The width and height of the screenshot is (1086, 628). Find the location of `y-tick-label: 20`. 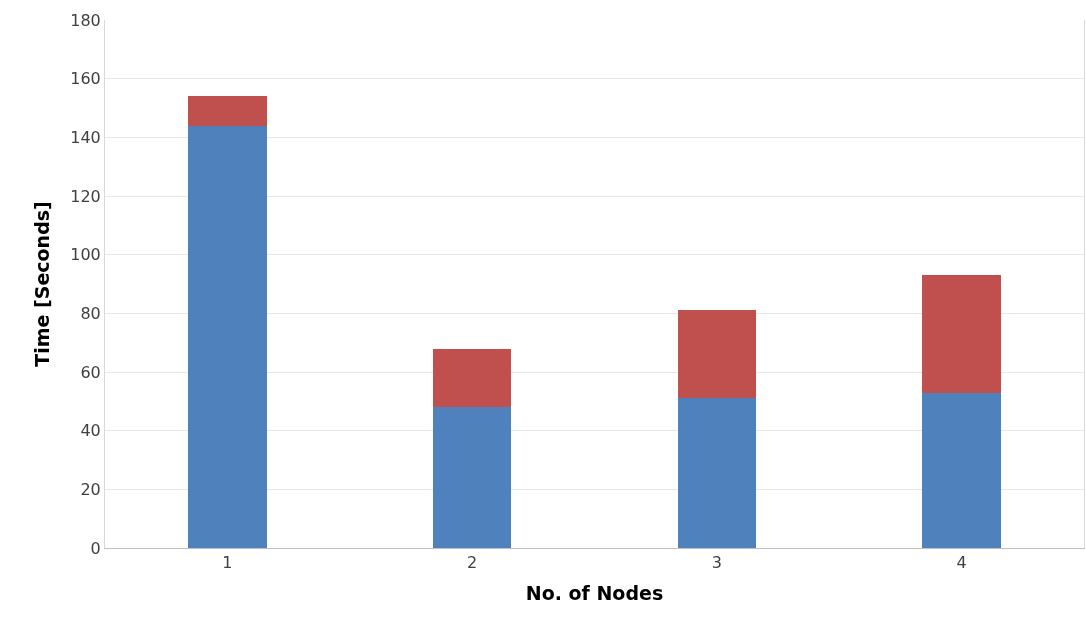

y-tick-label: 20 is located at coordinates (90, 489).